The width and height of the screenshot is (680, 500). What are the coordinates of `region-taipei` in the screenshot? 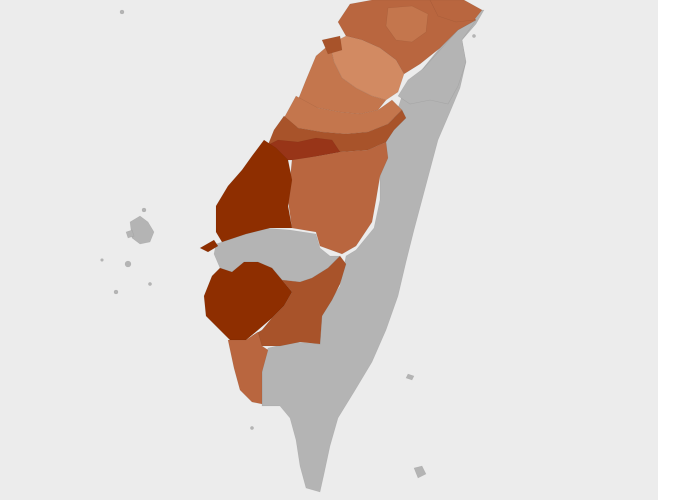 It's located at (407, 24).